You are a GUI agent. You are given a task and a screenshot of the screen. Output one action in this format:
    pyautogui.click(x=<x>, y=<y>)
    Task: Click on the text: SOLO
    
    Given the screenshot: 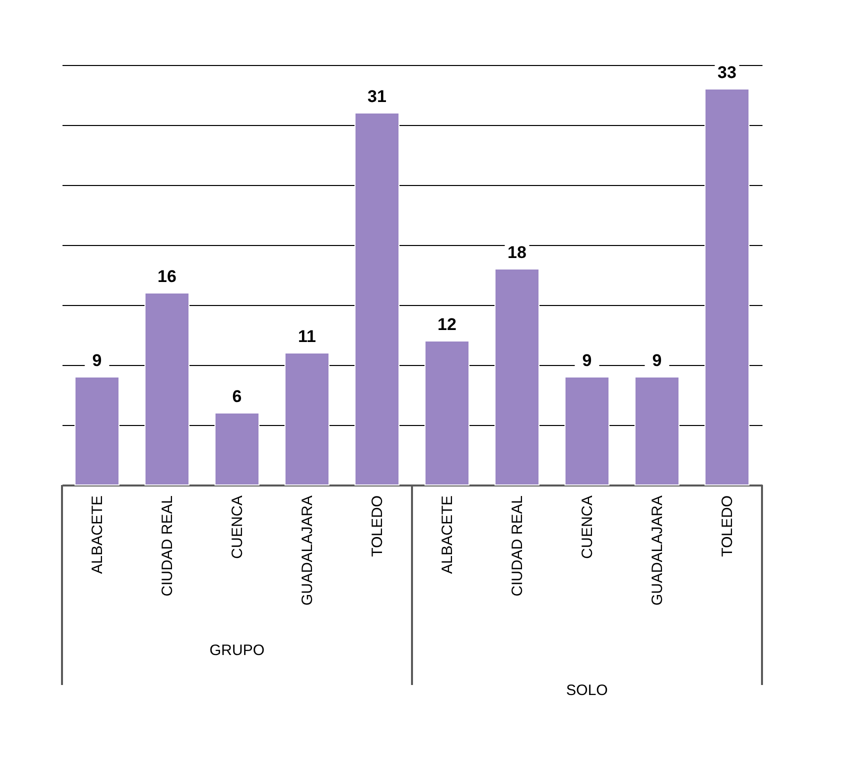 What is the action you would take?
    pyautogui.click(x=587, y=690)
    